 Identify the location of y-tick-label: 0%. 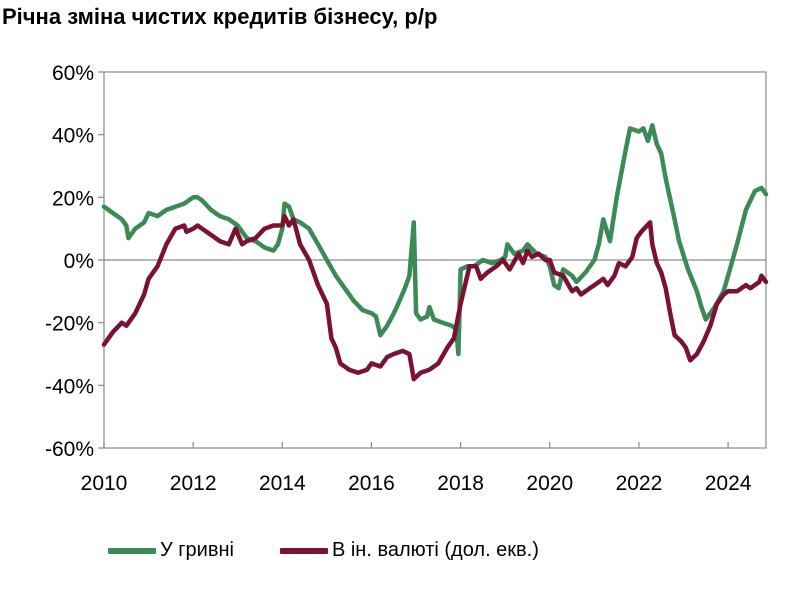
(79, 261).